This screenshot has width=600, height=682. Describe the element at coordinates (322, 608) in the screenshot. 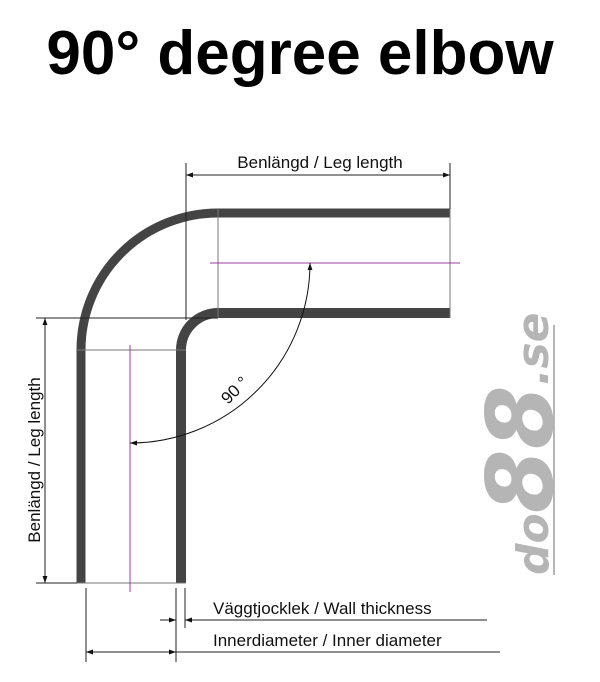

I see `wall-thickness-label: Väggtjocklek / Wall thickness` at that location.